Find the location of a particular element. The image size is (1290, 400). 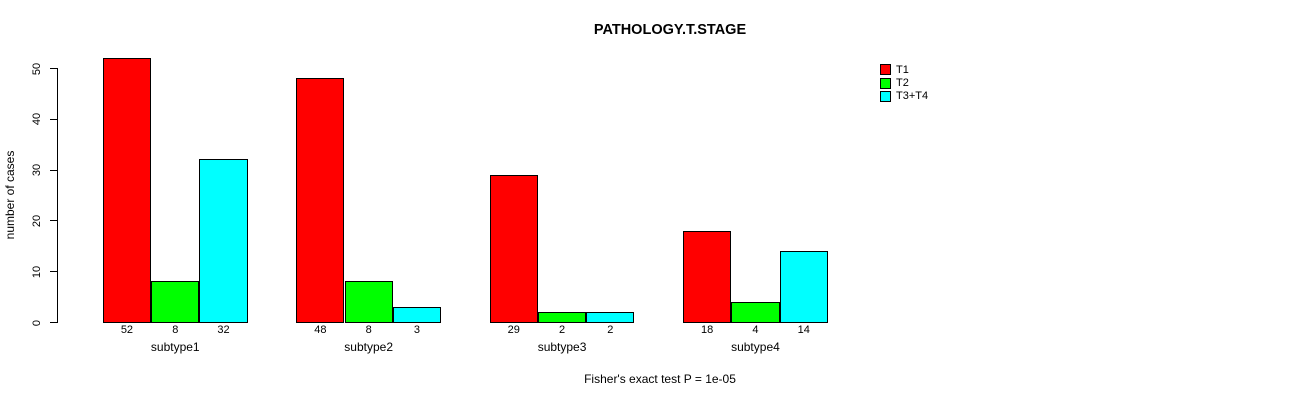

y-tick-label: 30 is located at coordinates (37, 170).